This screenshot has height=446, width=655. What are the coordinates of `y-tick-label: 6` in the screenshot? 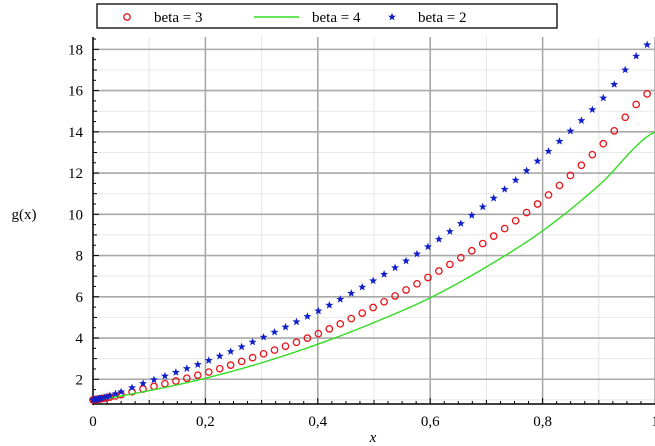 It's located at (80, 298).